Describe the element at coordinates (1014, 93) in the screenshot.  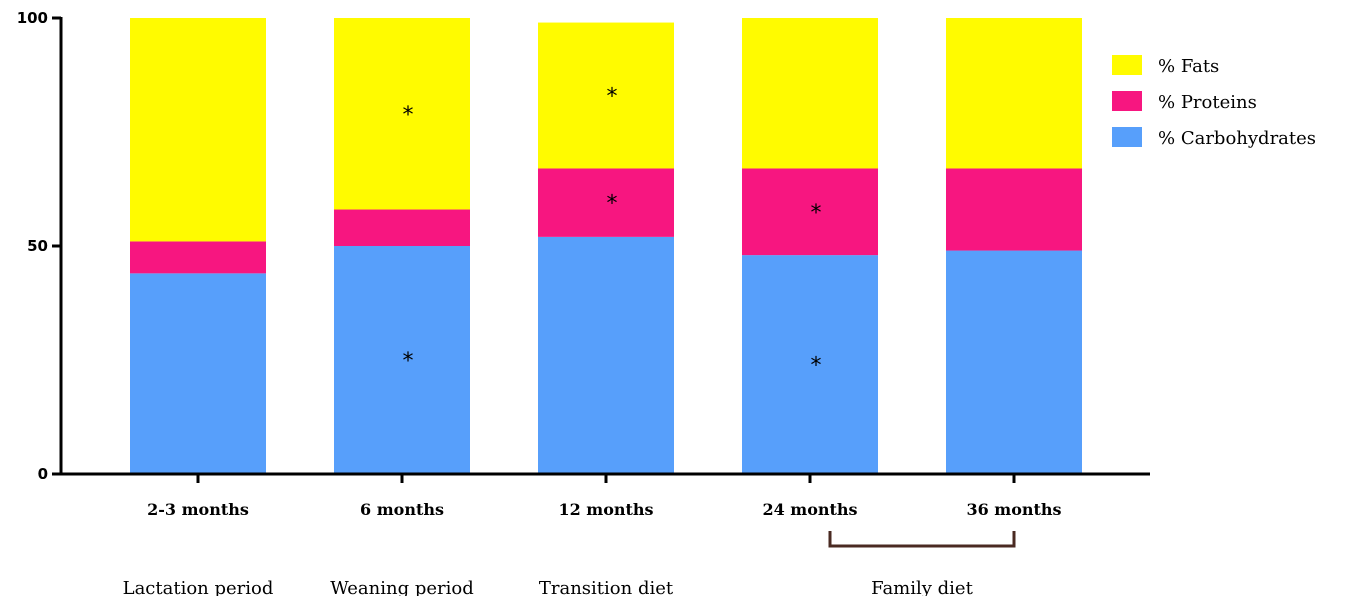
I see `bar-36-months-pct-fats` at that location.